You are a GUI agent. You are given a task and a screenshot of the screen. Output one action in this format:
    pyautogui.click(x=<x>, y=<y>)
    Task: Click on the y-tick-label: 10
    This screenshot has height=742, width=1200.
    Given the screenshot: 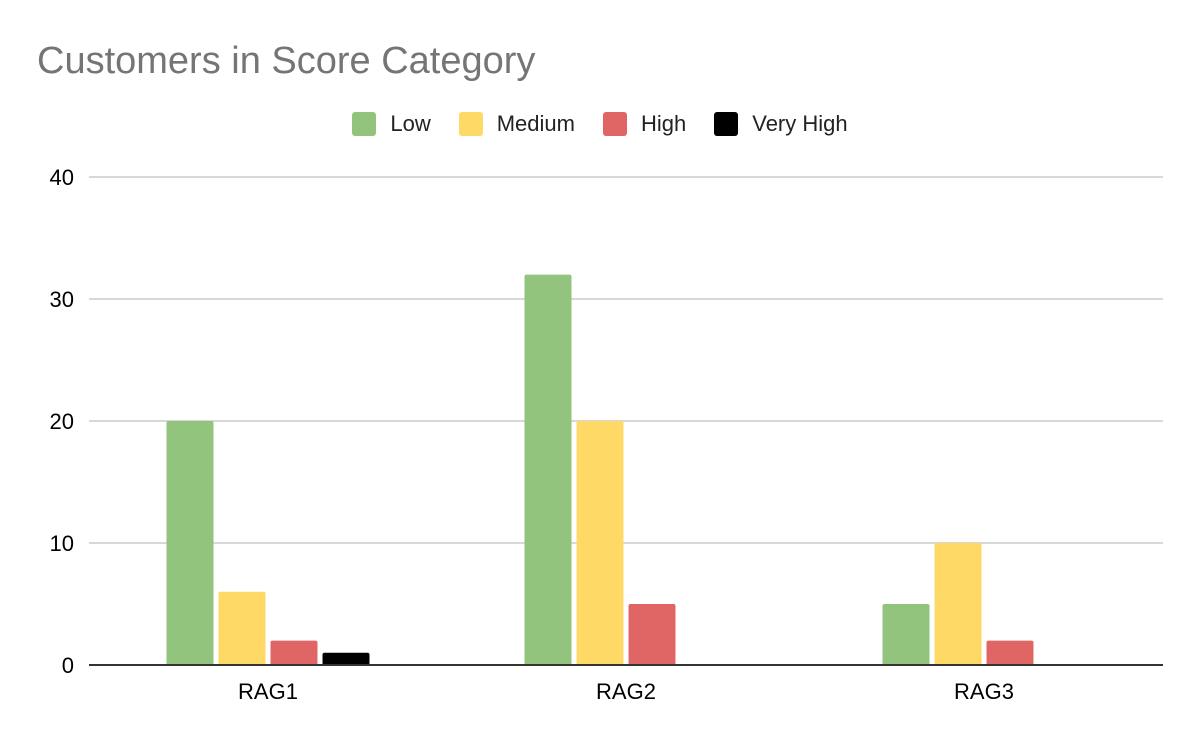 What is the action you would take?
    pyautogui.click(x=62, y=543)
    